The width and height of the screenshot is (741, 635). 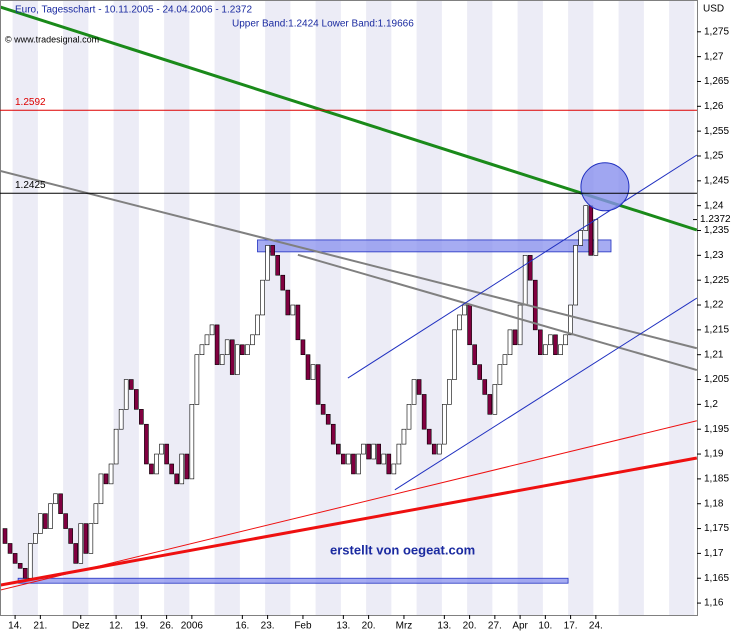 What do you see at coordinates (303, 626) in the screenshot?
I see `x-tick-label: Feb` at bounding box center [303, 626].